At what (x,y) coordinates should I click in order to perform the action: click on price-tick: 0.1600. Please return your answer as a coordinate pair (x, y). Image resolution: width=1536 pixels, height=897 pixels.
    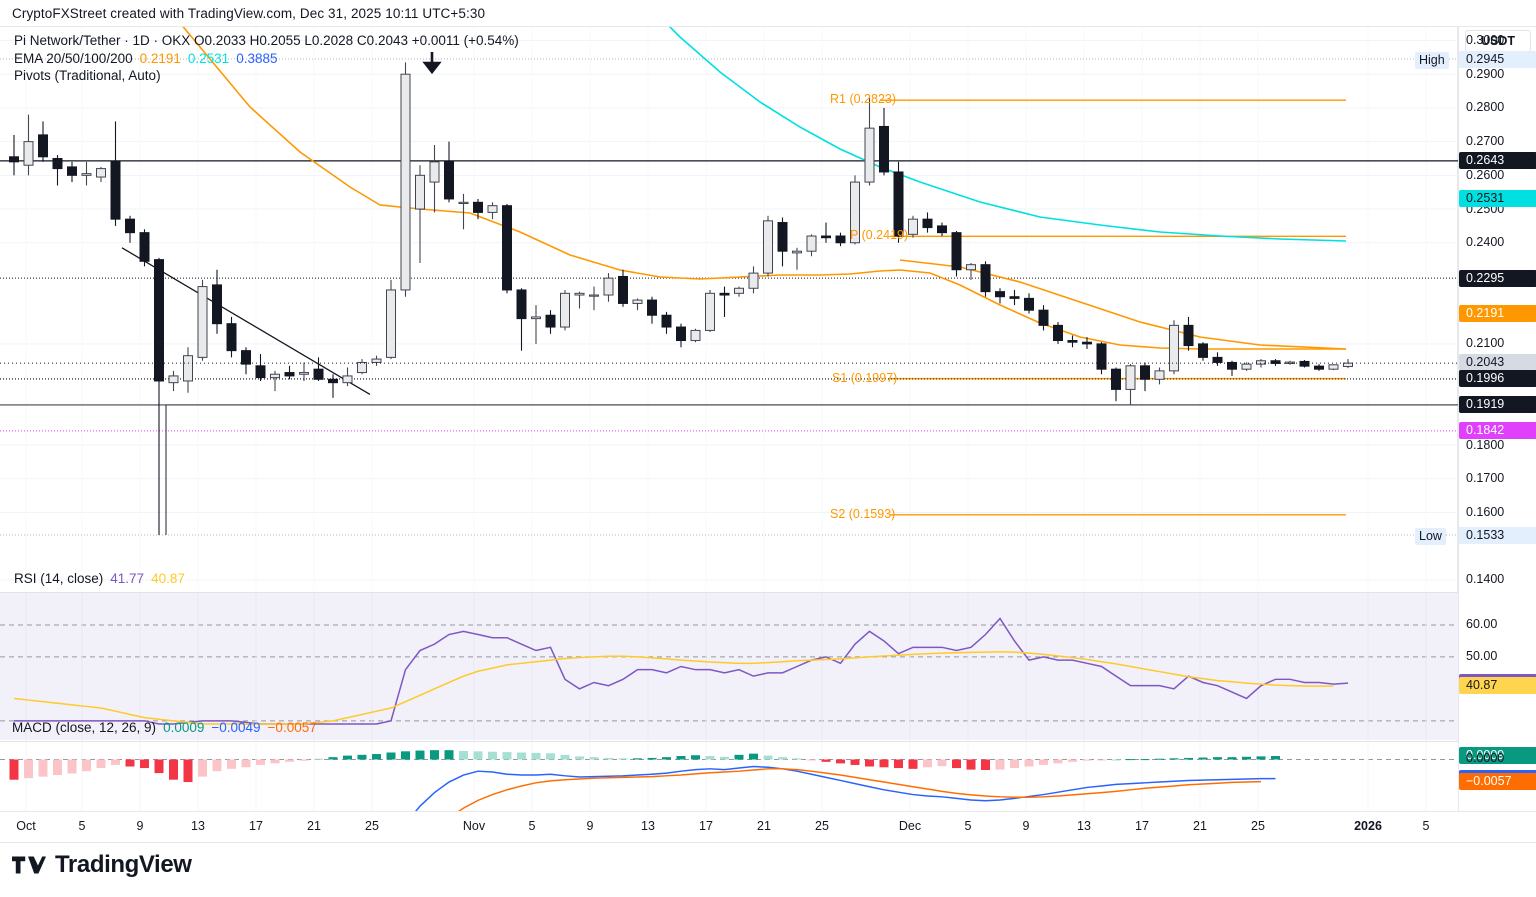
    Looking at the image, I should click on (1485, 511).